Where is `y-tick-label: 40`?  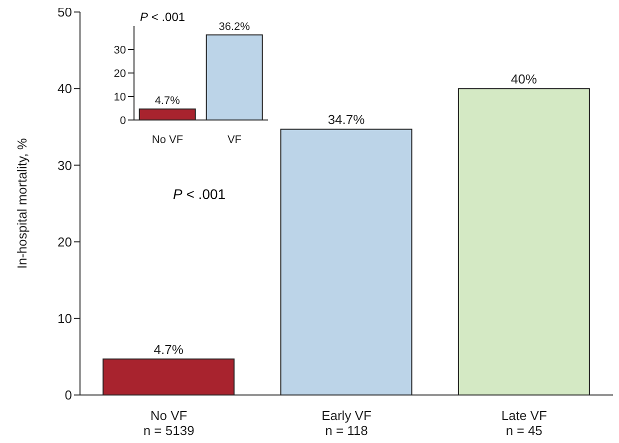 y-tick-label: 40 is located at coordinates (65, 88).